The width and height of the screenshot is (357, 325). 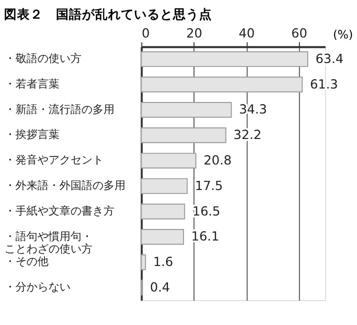 What do you see at coordinates (37, 287) in the screenshot?
I see `y-tick-label: ・分からない` at bounding box center [37, 287].